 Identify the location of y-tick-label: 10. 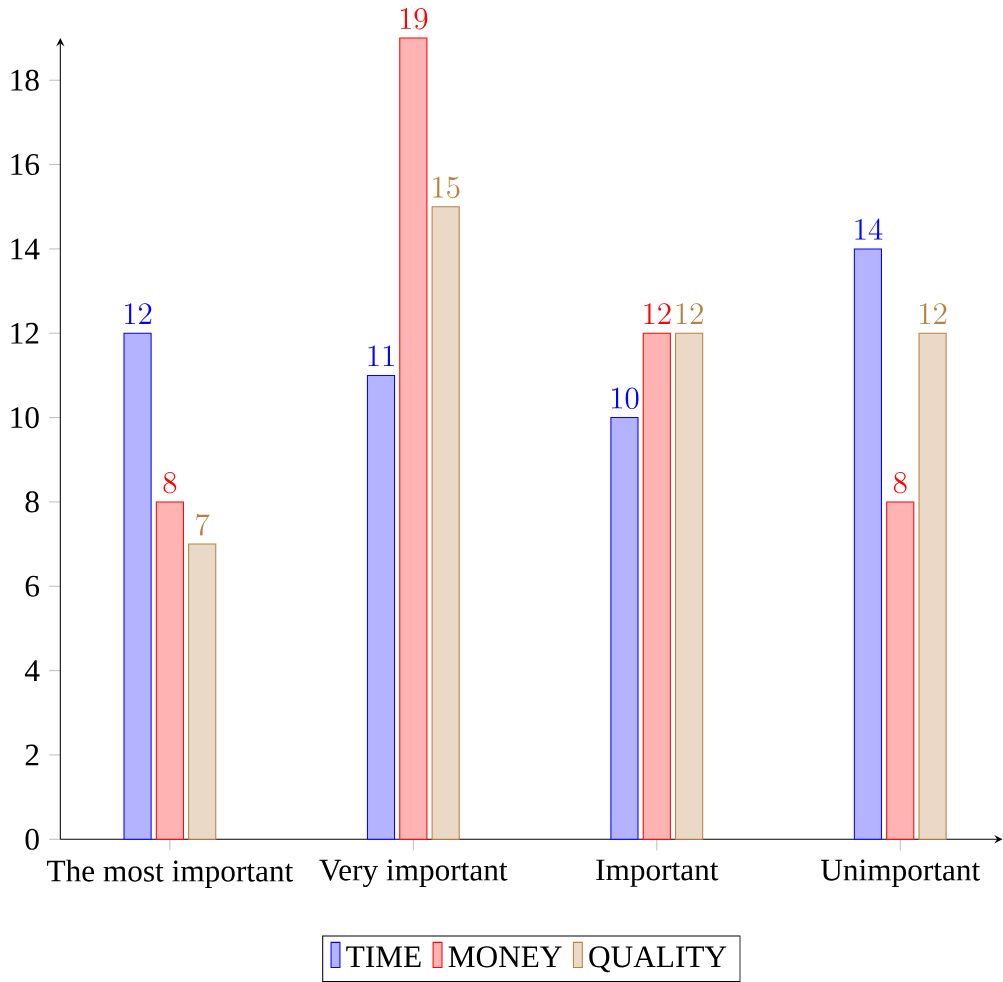
(25, 418).